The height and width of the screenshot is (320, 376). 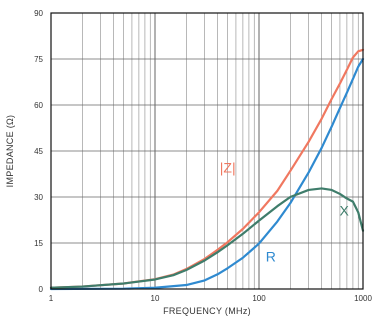 I want to click on y-tick-label: 0, so click(x=41, y=289).